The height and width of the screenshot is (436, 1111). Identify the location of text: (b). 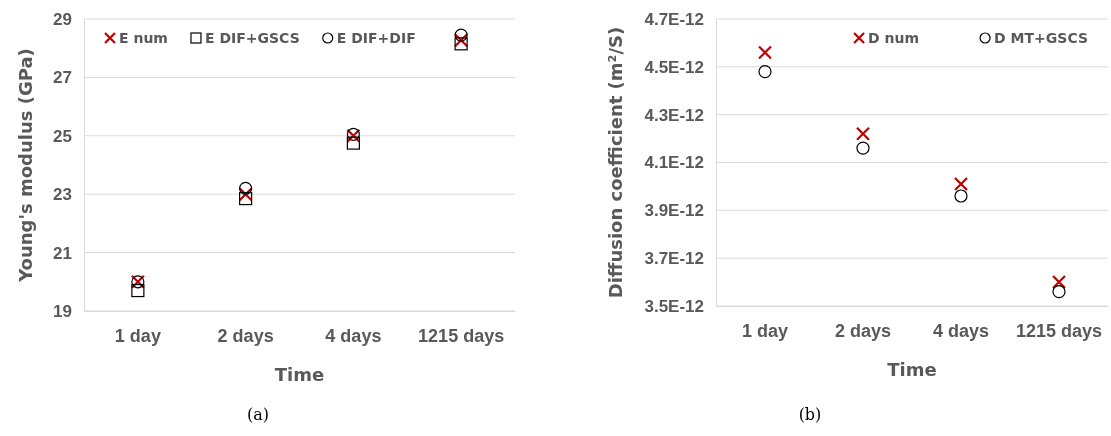
(810, 414).